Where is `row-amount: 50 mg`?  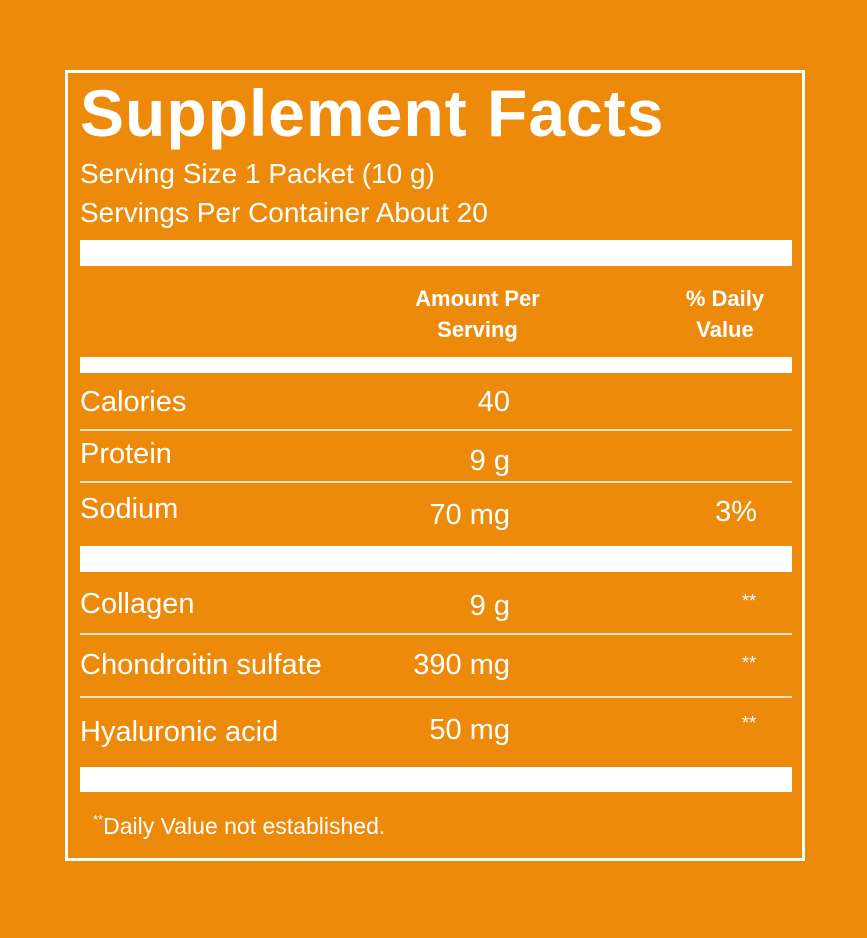
row-amount: 50 mg is located at coordinates (469, 730).